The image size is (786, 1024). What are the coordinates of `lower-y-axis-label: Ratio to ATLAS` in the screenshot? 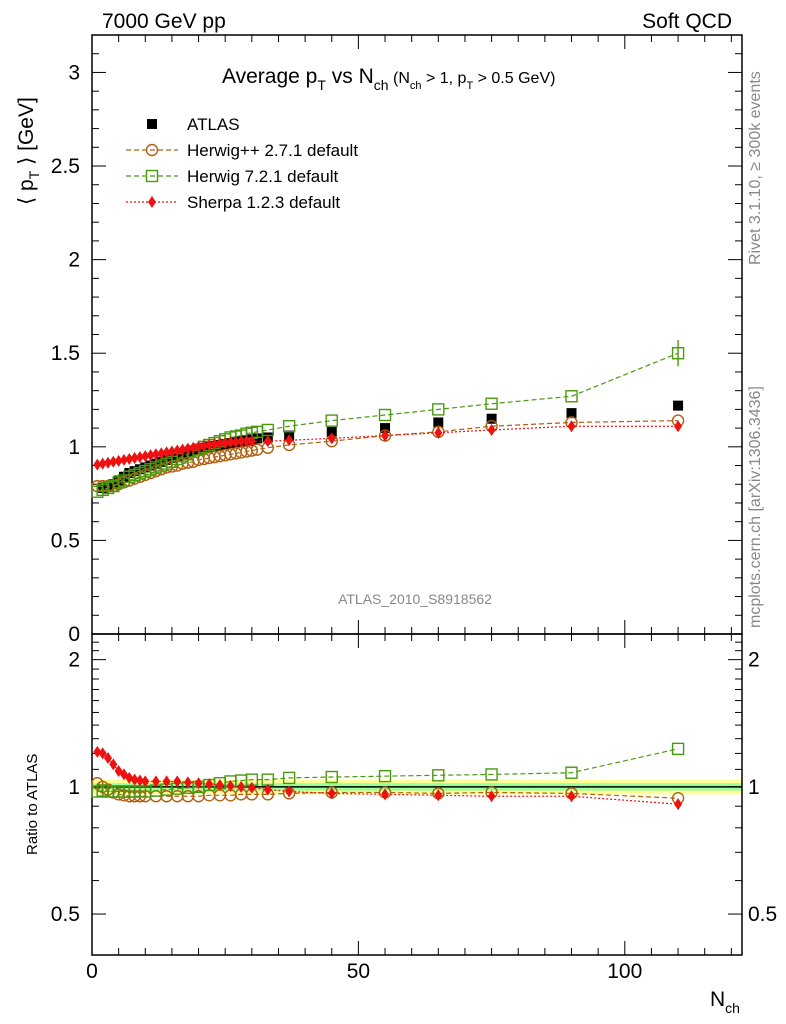 It's located at (32, 804).